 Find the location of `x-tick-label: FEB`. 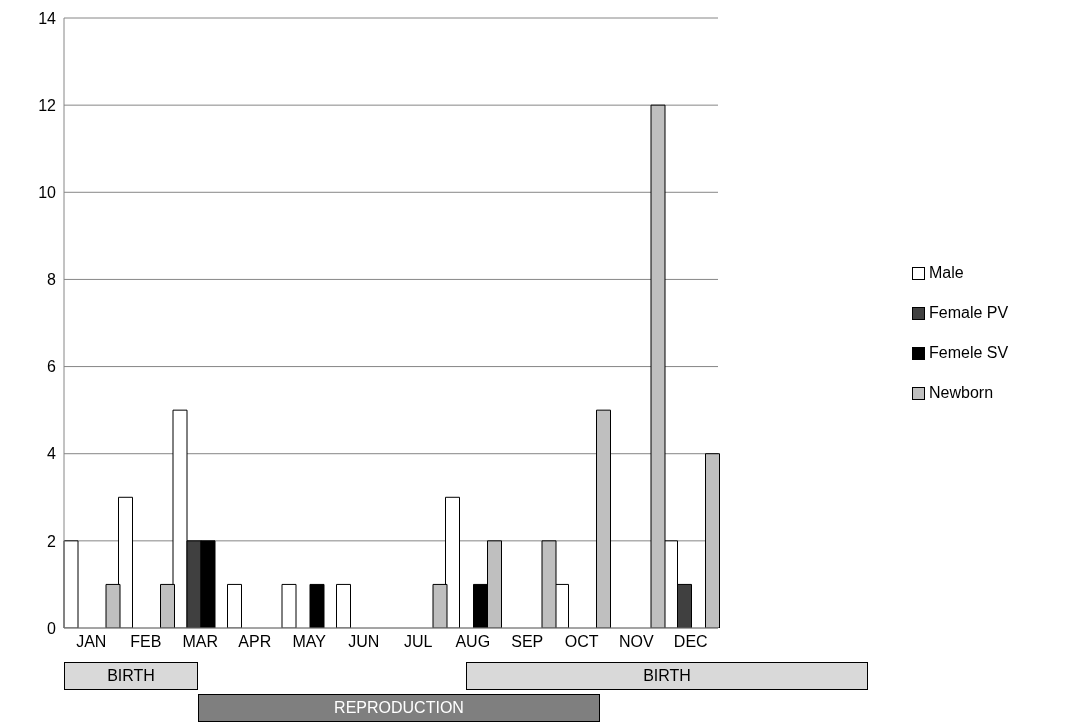

x-tick-label: FEB is located at coordinates (146, 642).